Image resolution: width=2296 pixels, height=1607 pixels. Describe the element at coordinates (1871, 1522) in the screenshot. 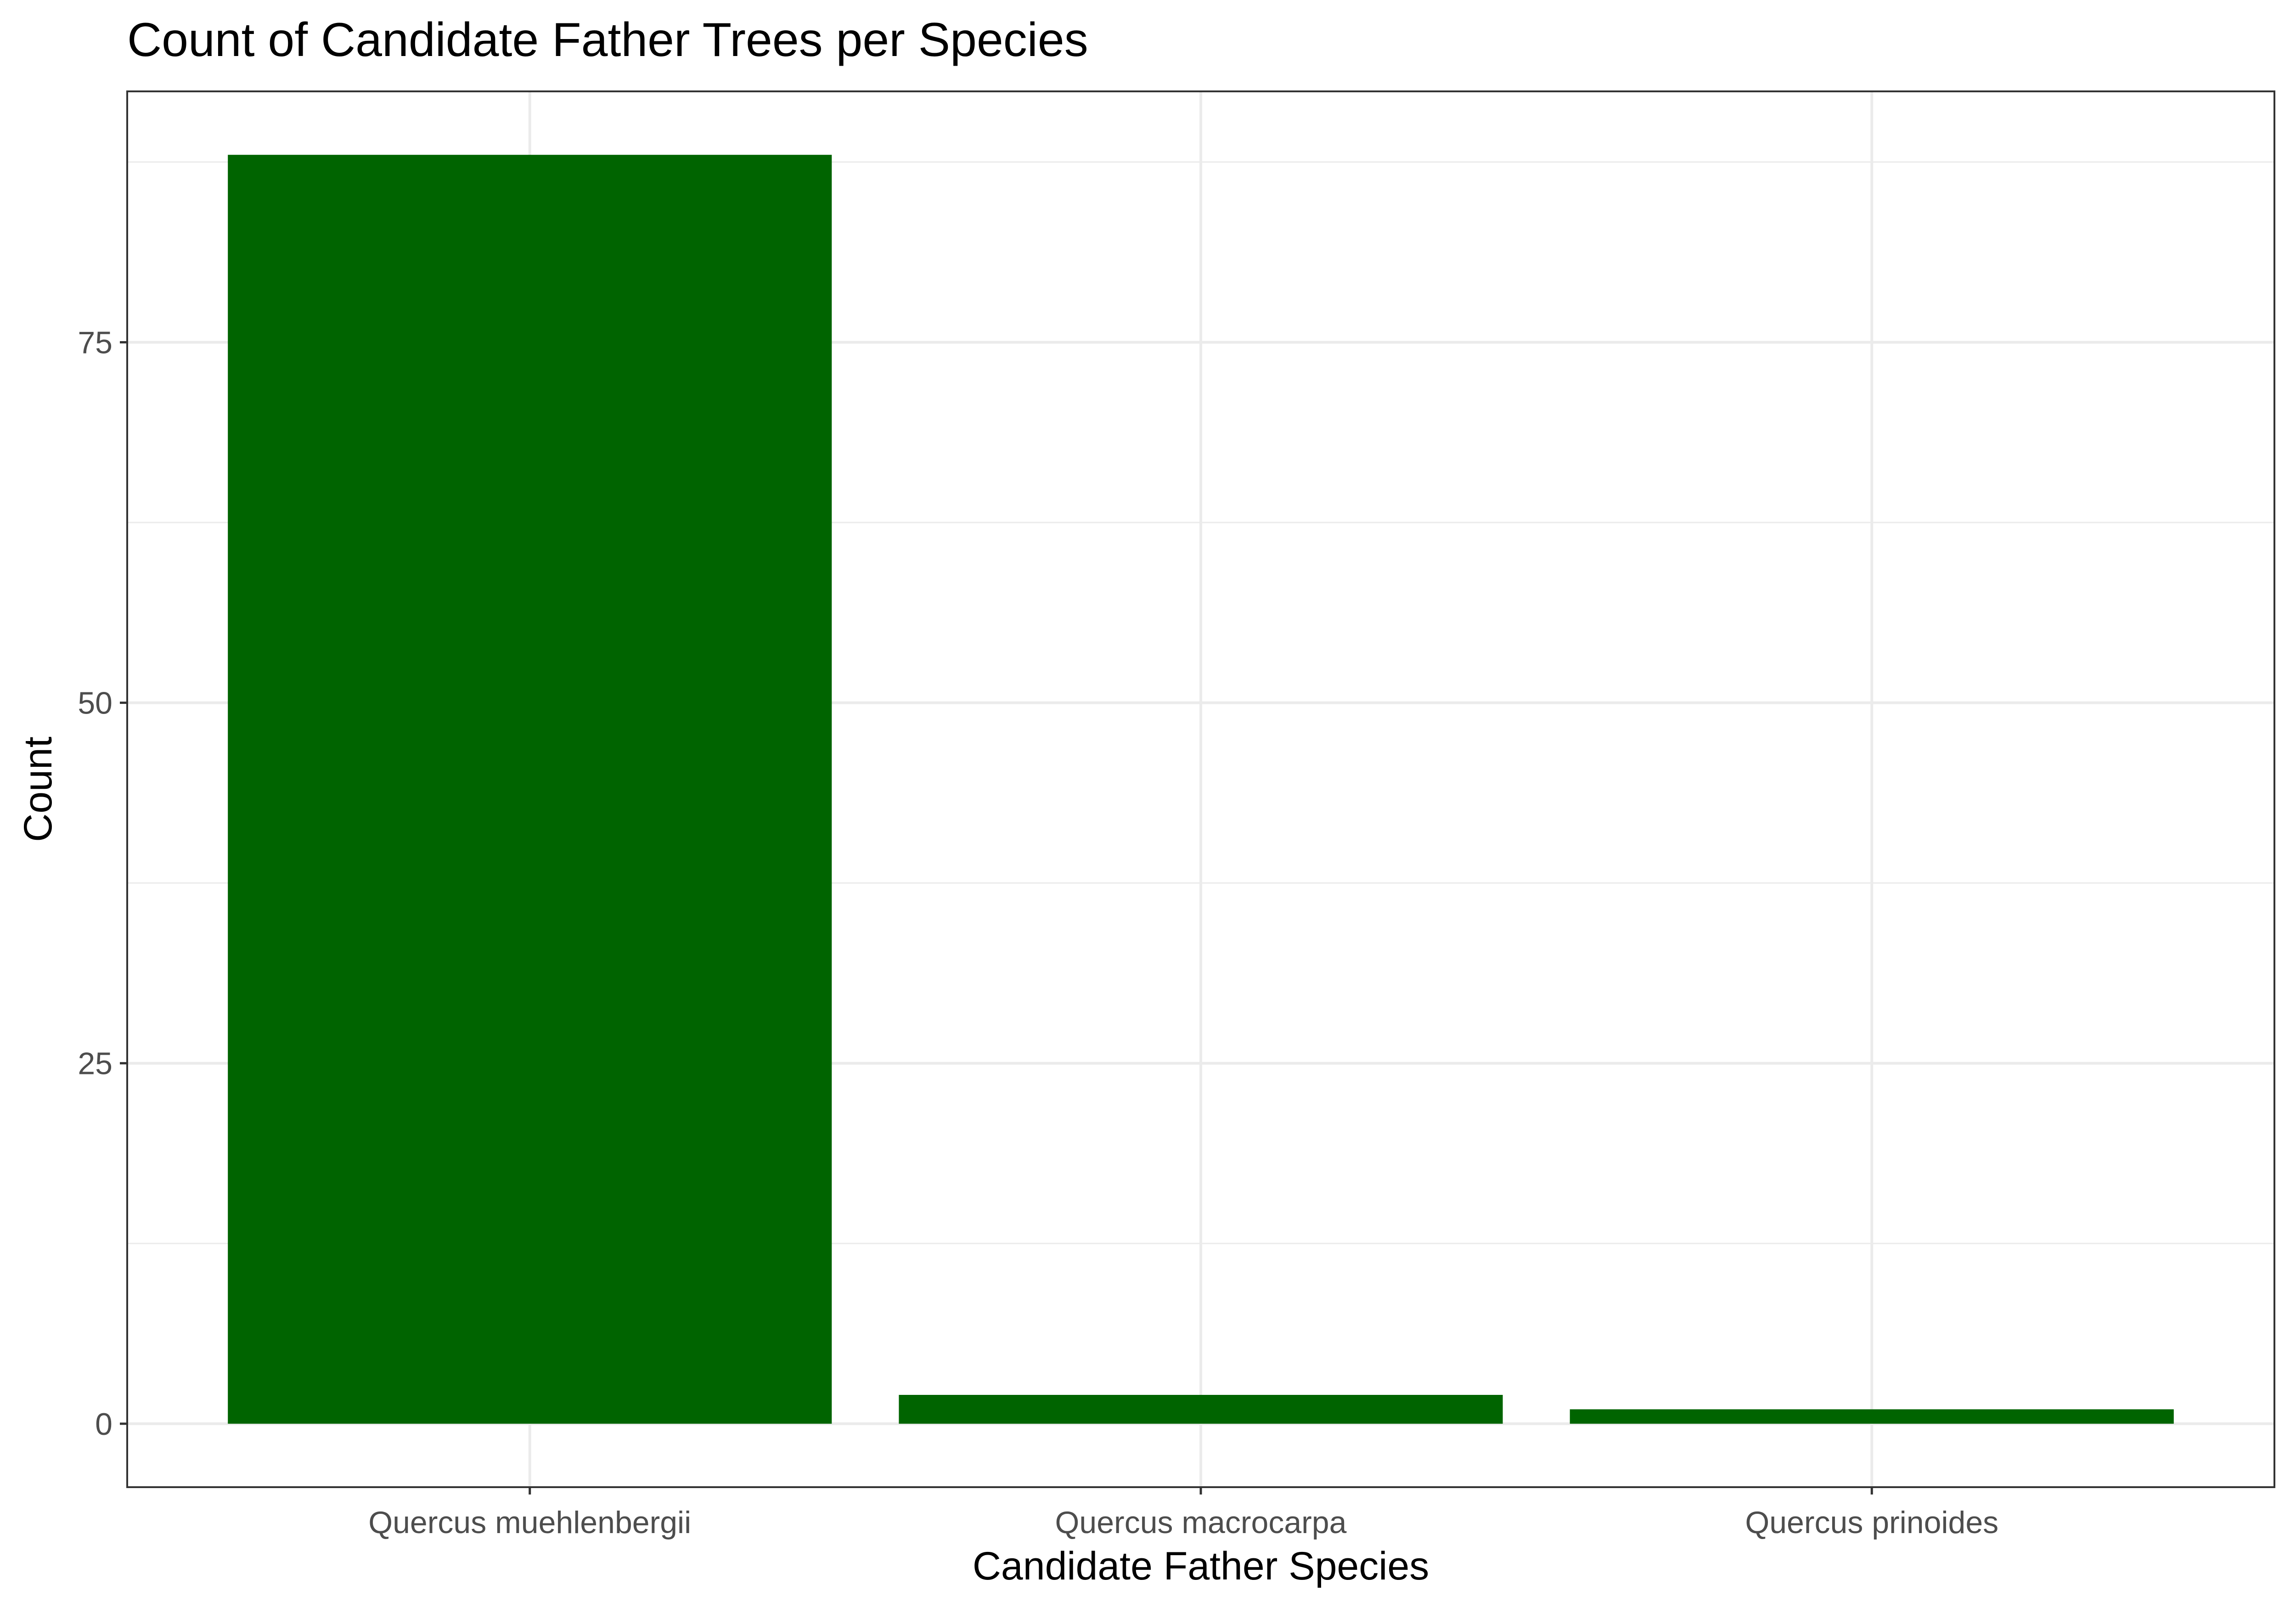

I see `x-tick-label: Quercus prinoides` at that location.